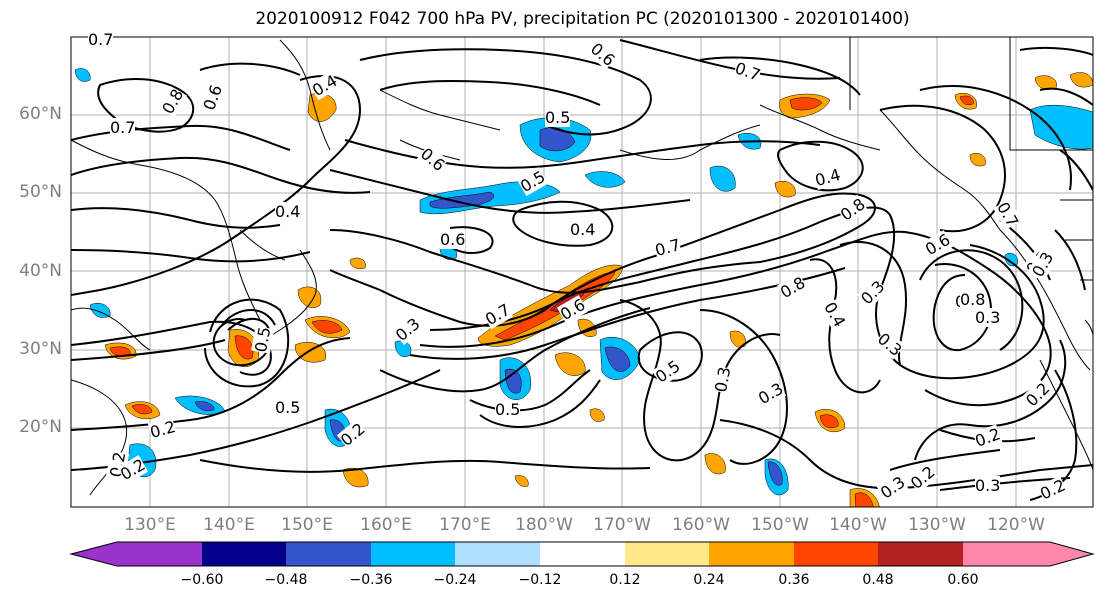 The width and height of the screenshot is (1105, 601). I want to click on colorbar-tick-label: 0.36, so click(794, 580).